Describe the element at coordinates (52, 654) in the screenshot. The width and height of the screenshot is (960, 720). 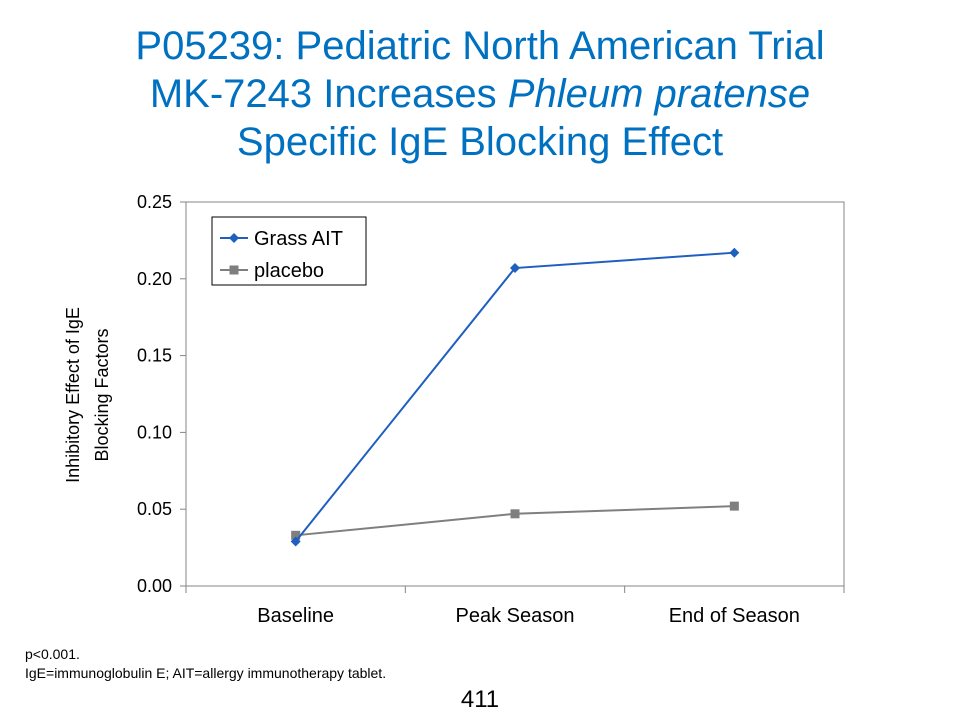
I see `footnote-line-1: p<0.001.` at that location.